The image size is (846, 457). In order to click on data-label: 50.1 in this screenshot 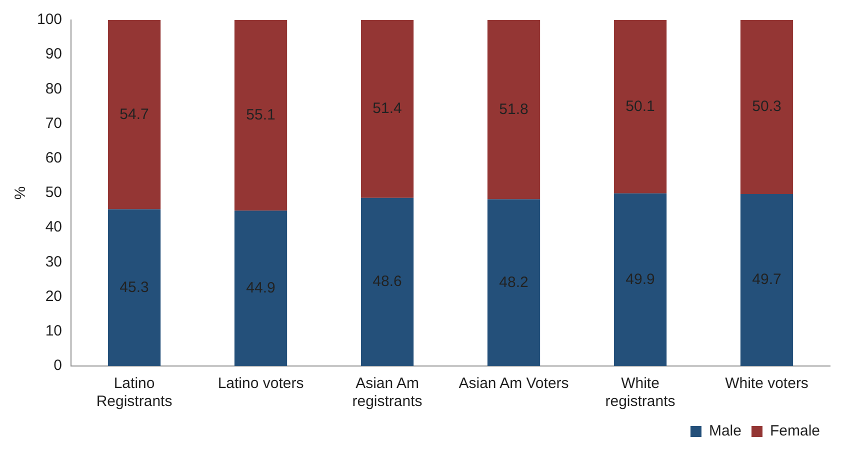, I will do `click(640, 106)`.